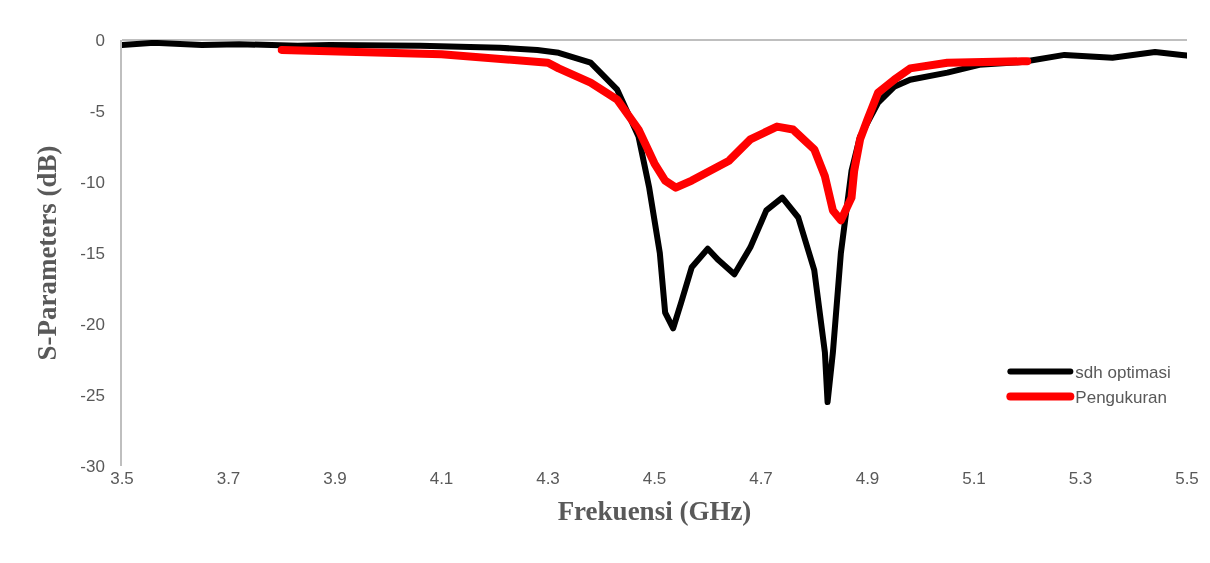 The image size is (1210, 563). I want to click on x-tick-label: 5.1, so click(974, 478).